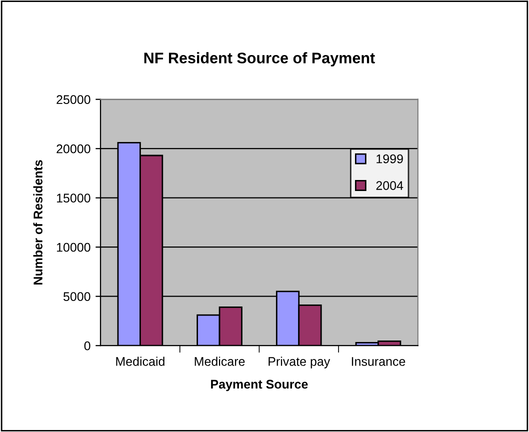 This screenshot has width=529, height=432. Describe the element at coordinates (37, 222) in the screenshot. I see `y-axis-title: Number of Residents` at that location.